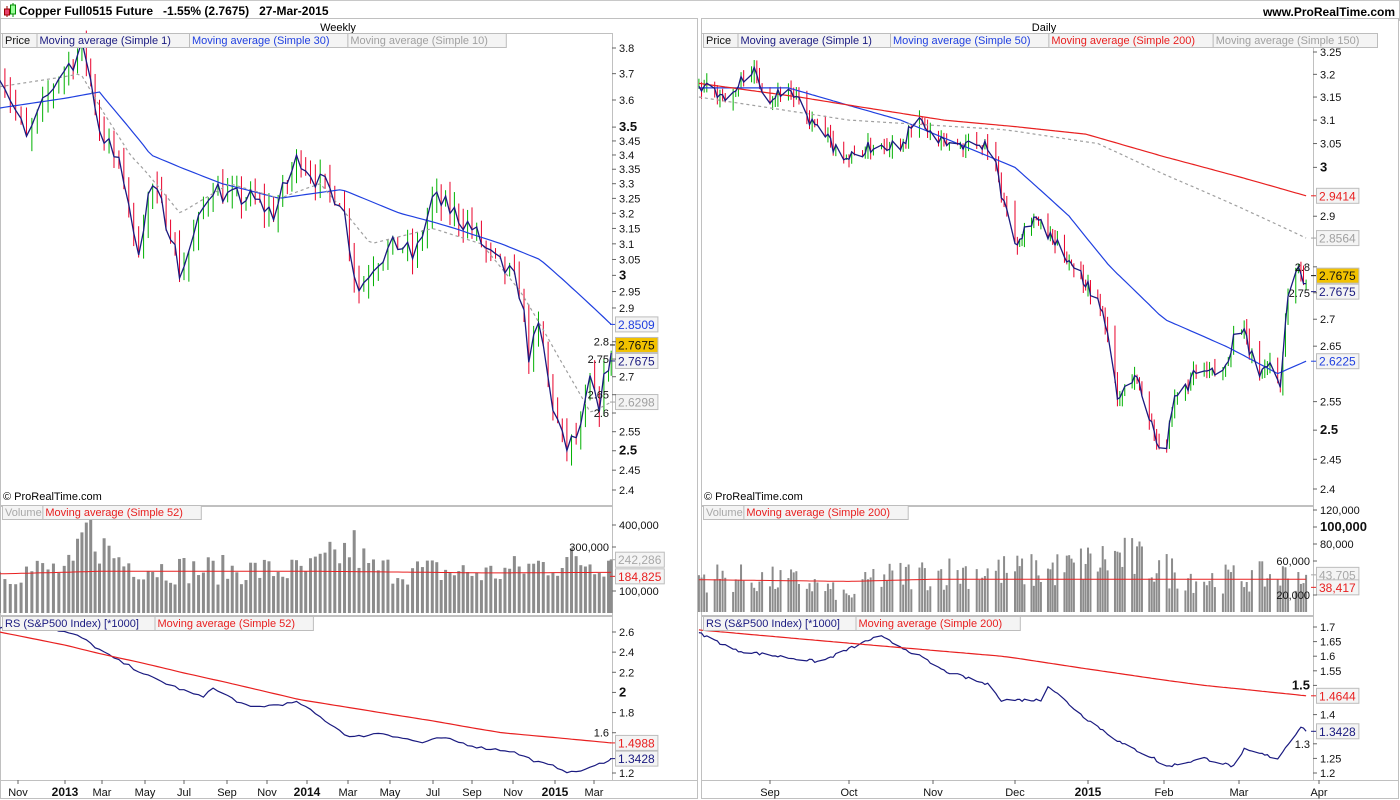 Image resolution: width=1400 pixels, height=800 pixels. I want to click on rs-ma-value-label: 1.4644, so click(1335, 695).